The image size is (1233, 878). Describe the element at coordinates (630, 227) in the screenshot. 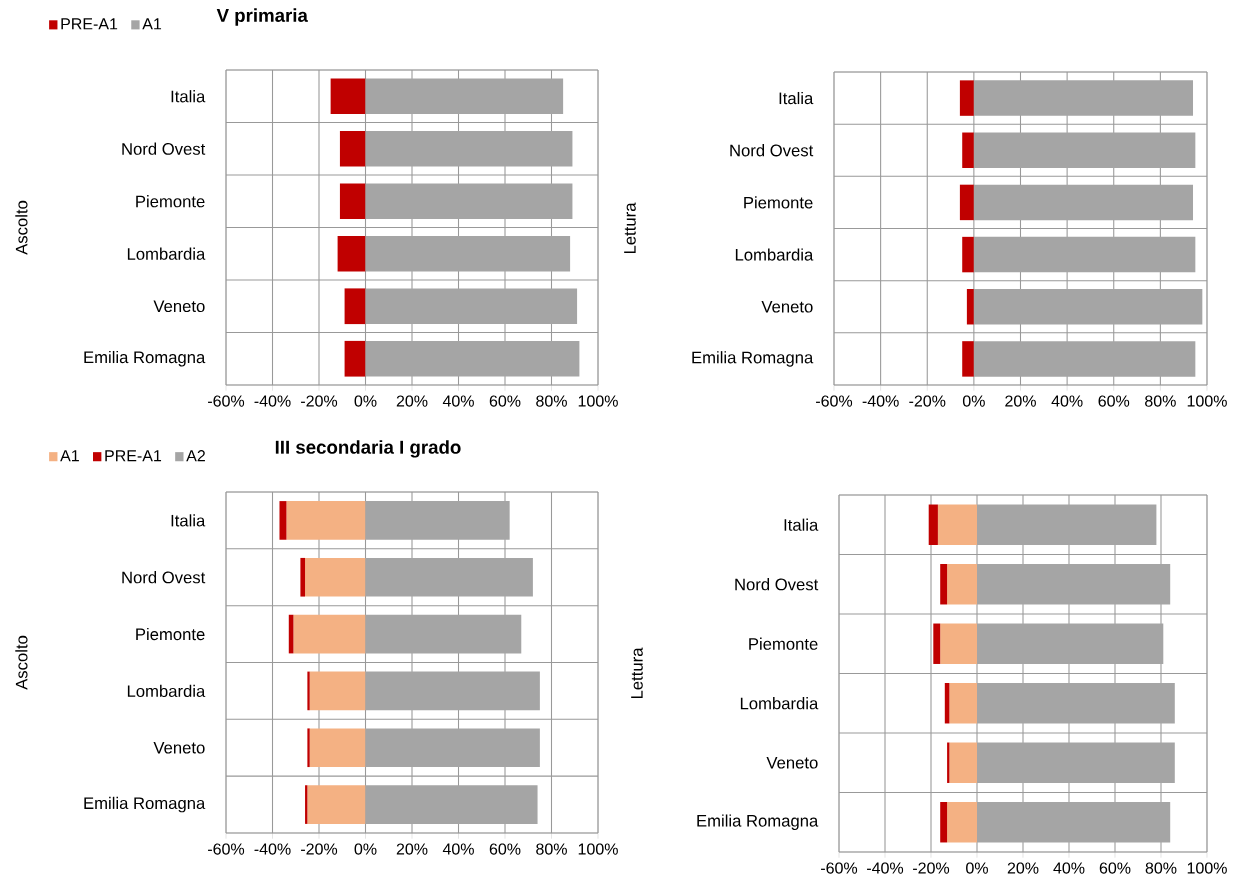

I see `y-axis-title: Lettura` at that location.